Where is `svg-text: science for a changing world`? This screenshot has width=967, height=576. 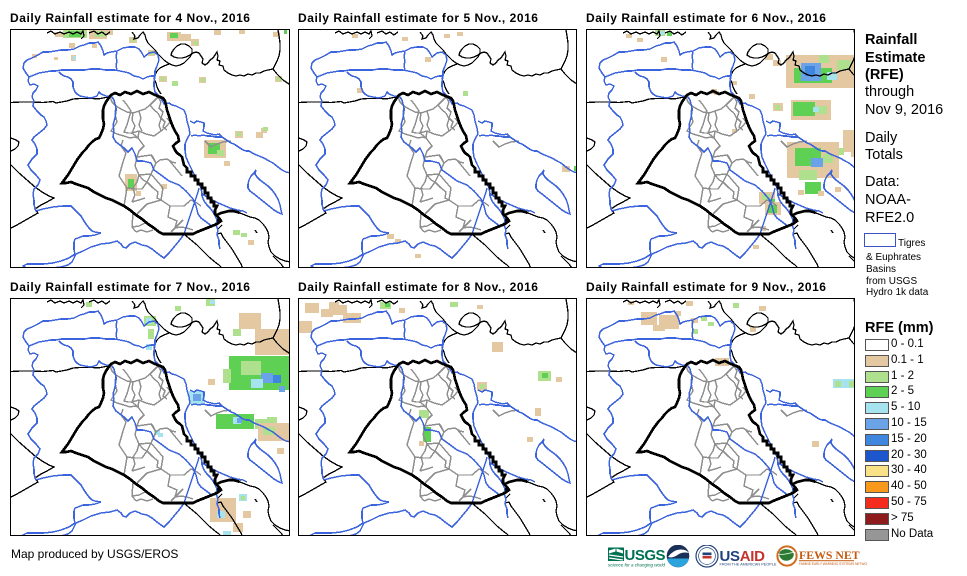
svg-text: science for a changing world is located at coordinates (637, 565).